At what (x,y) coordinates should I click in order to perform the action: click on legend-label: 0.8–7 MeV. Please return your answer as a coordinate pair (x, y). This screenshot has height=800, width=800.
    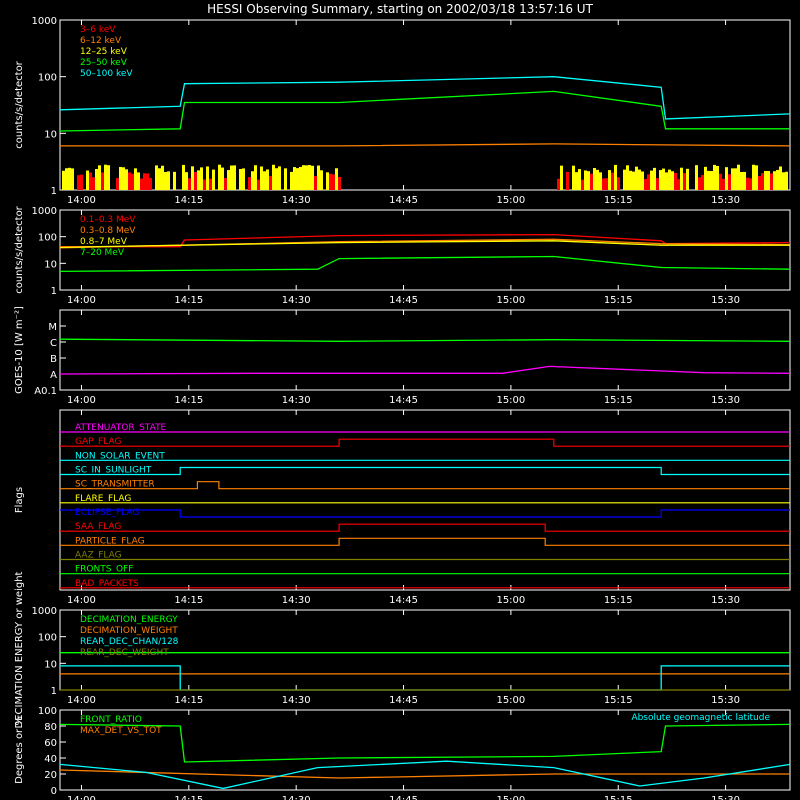
    Looking at the image, I should click on (104, 242).